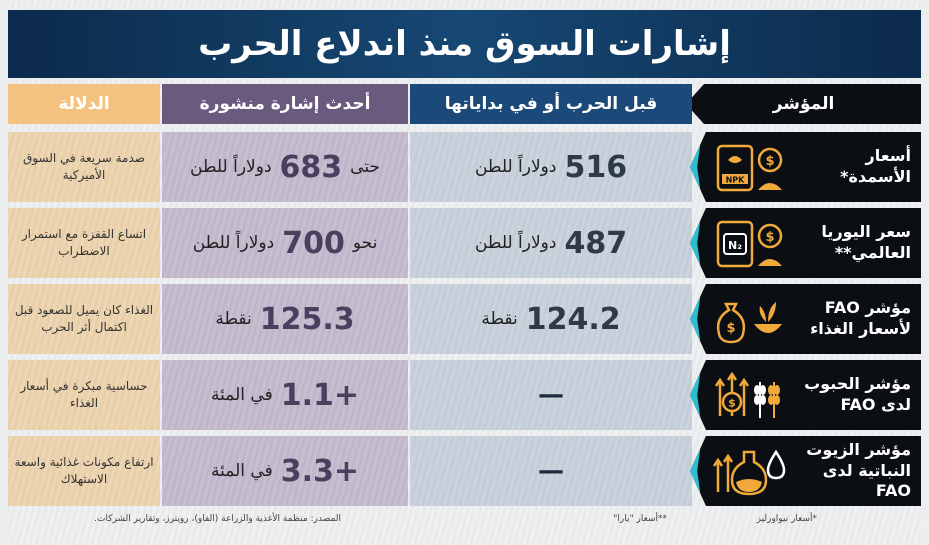 The height and width of the screenshot is (545, 929). What do you see at coordinates (84, 167) in the screenshot?
I see `meaning-cell: صدمة سريعة في السوق الأميركية` at bounding box center [84, 167].